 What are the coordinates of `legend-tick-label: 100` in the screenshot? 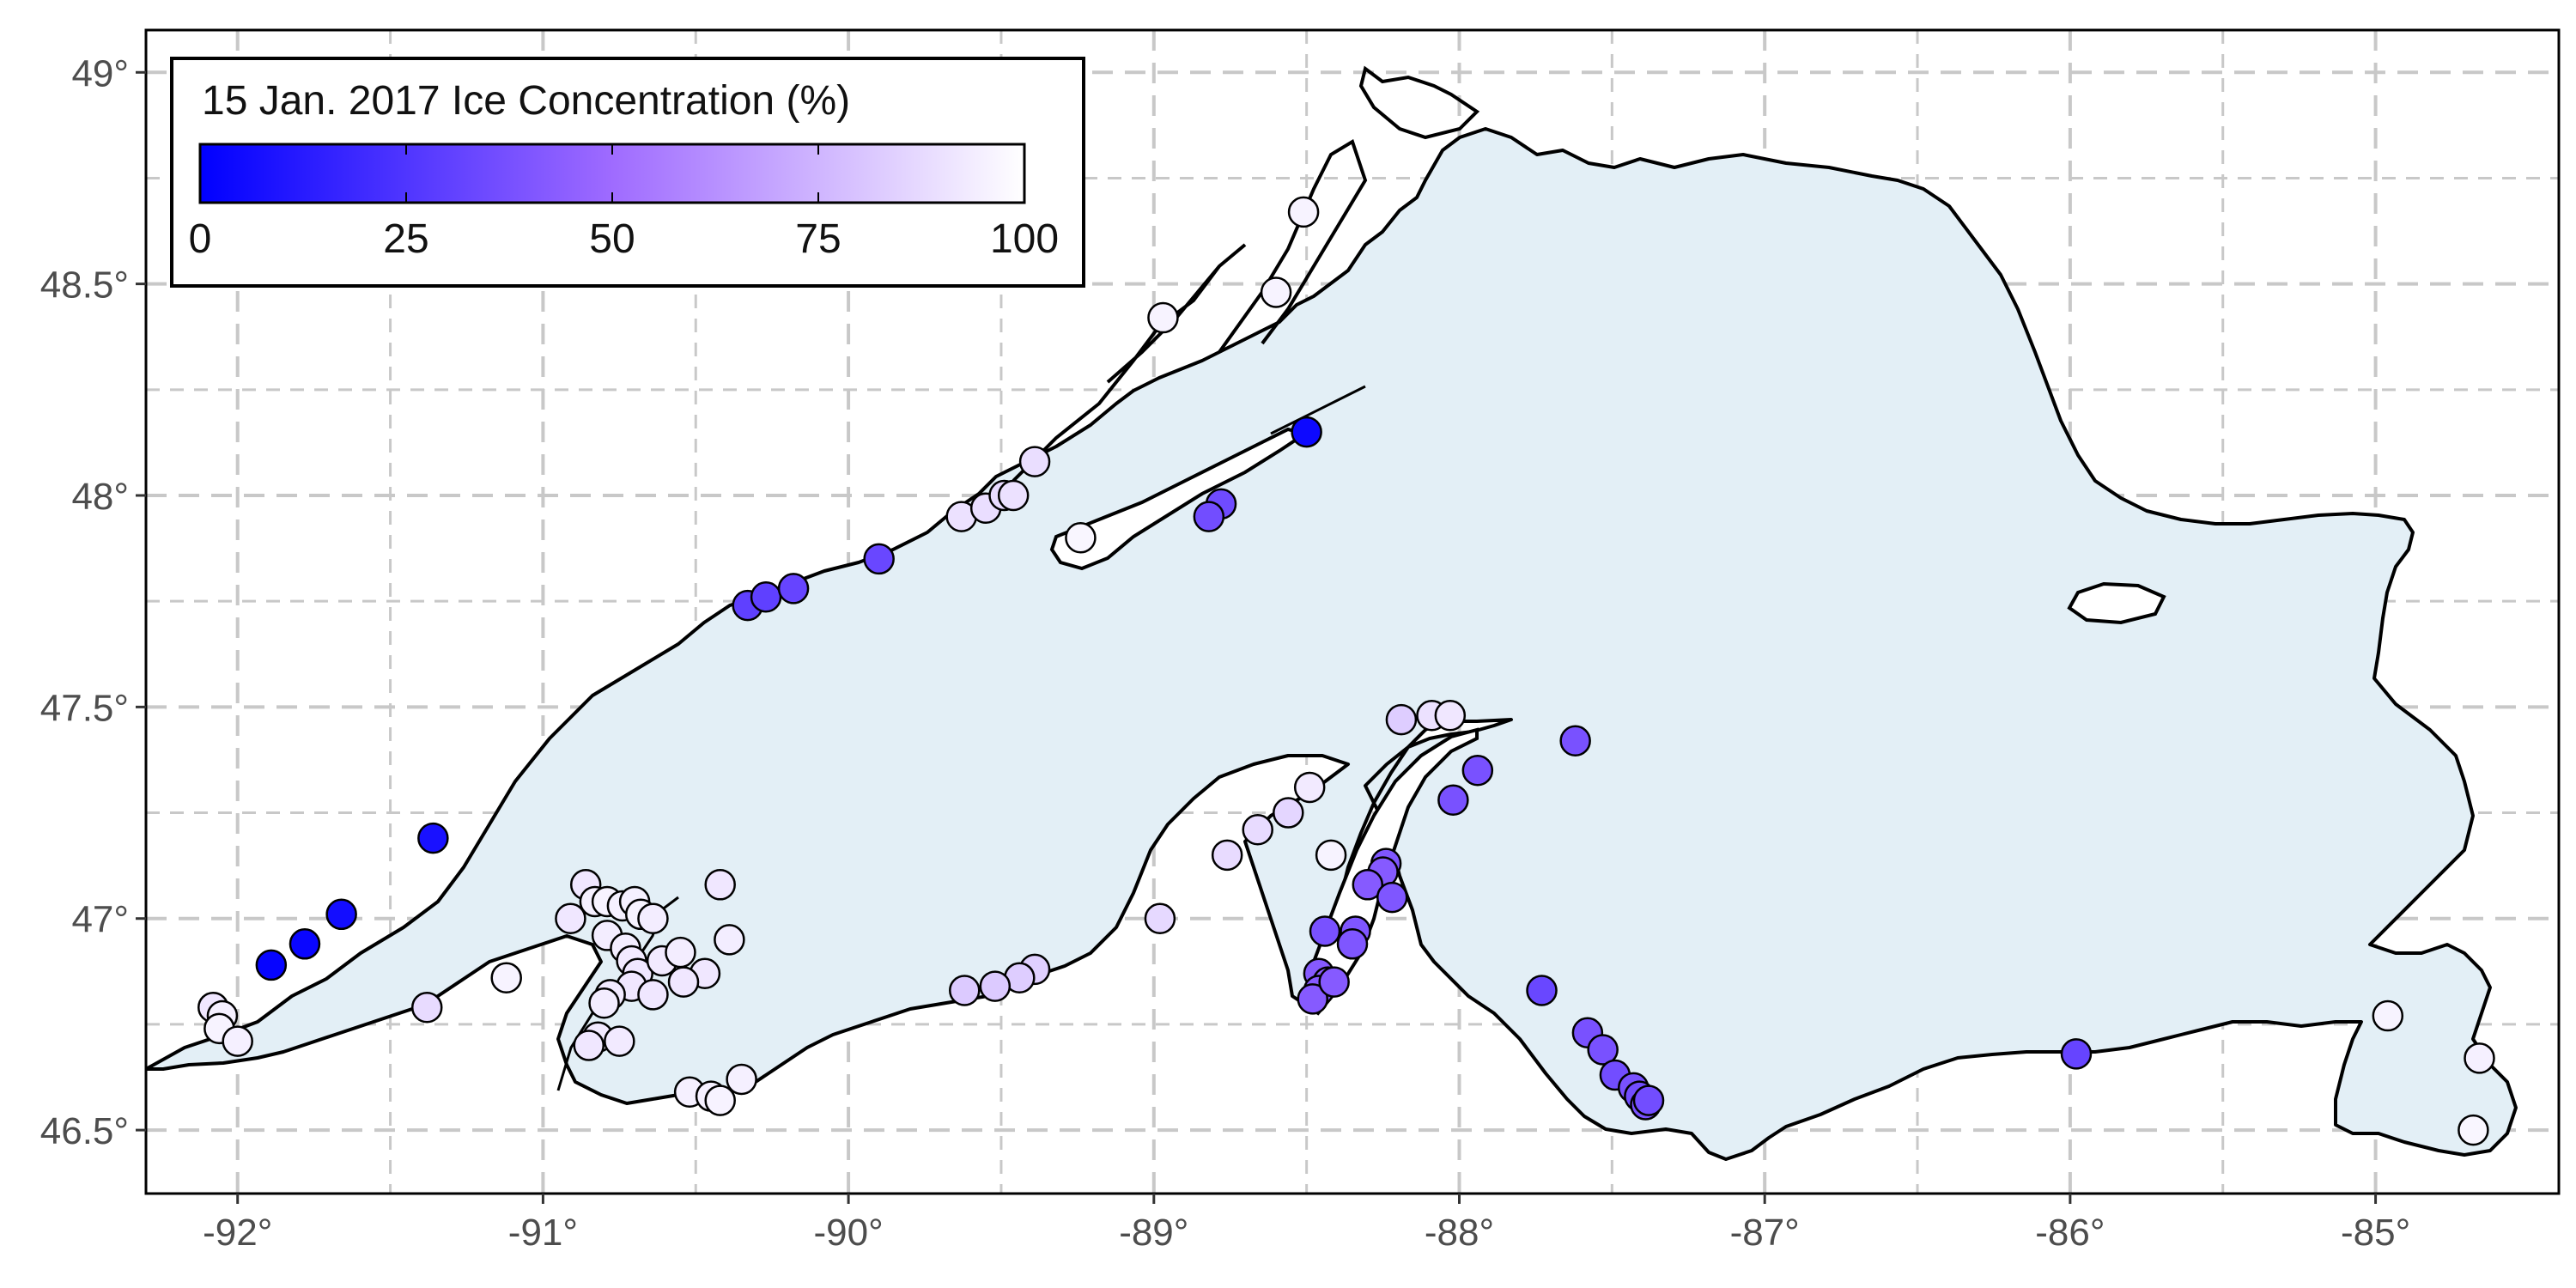 It's located at (1024, 239).